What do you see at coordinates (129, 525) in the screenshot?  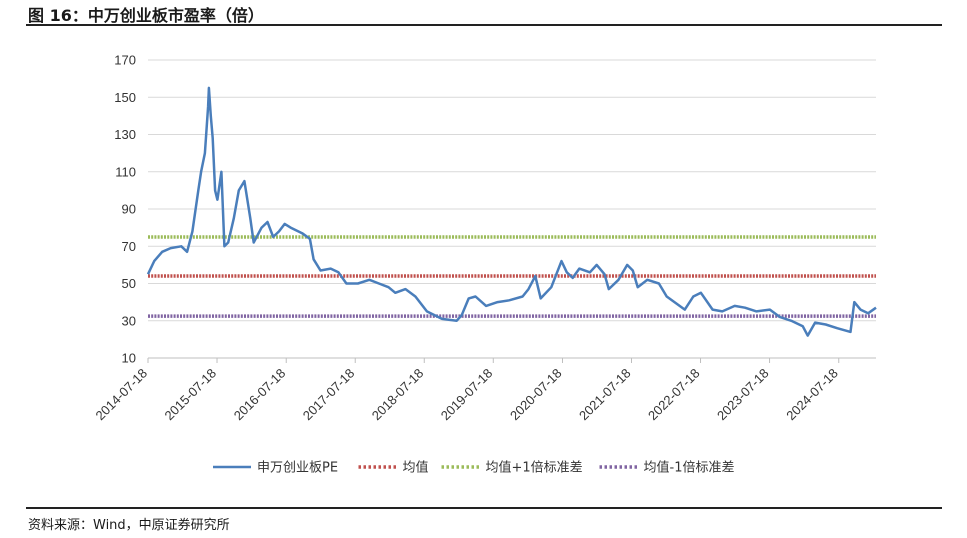 I see `source-note: 资料来源：Wind，中原证券研究所` at bounding box center [129, 525].